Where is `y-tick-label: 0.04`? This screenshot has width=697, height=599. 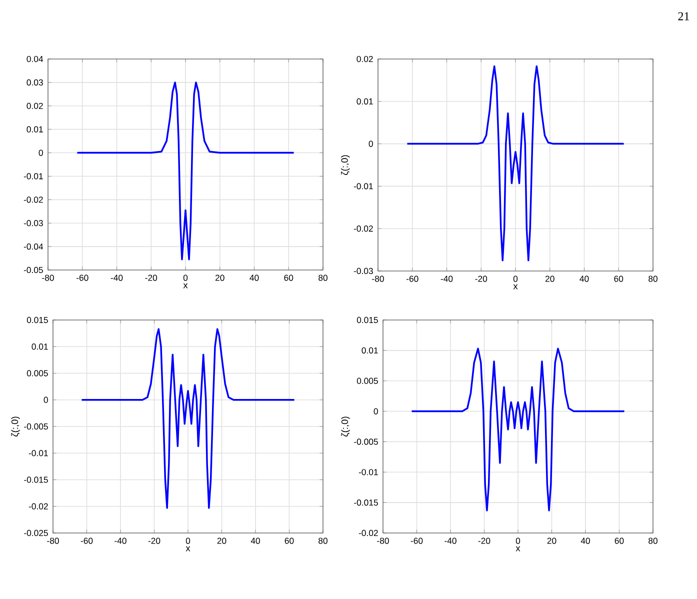 y-tick-label: 0.04 is located at coordinates (35, 59).